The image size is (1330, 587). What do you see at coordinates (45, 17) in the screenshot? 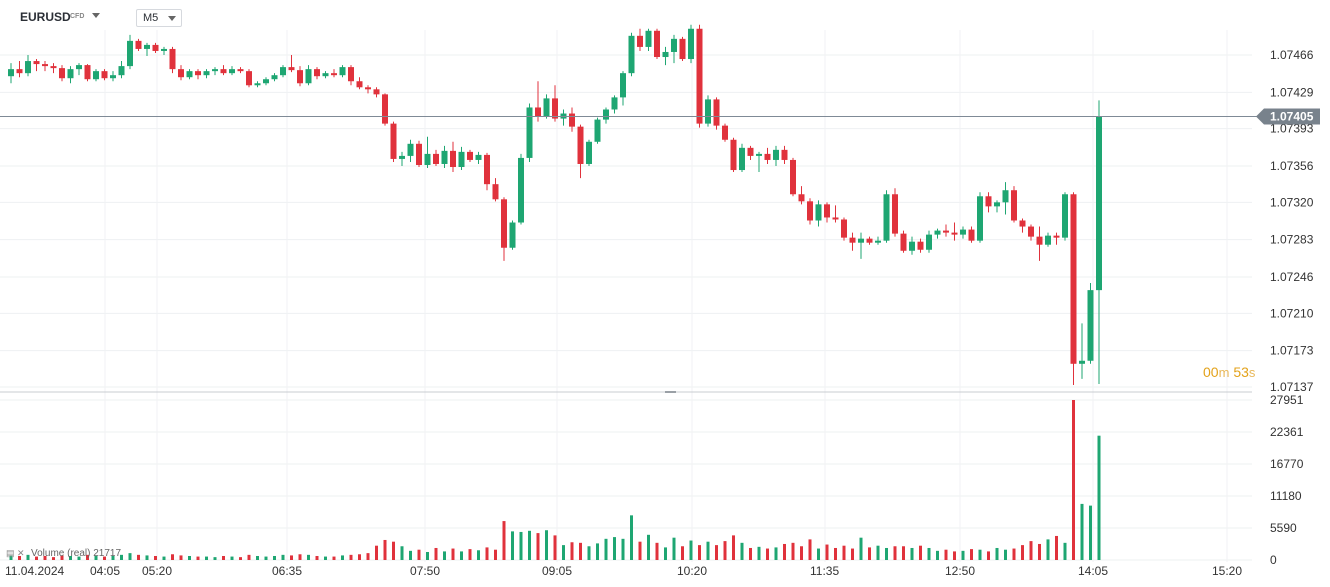
I see `symbol-label: EURUSD` at bounding box center [45, 17].